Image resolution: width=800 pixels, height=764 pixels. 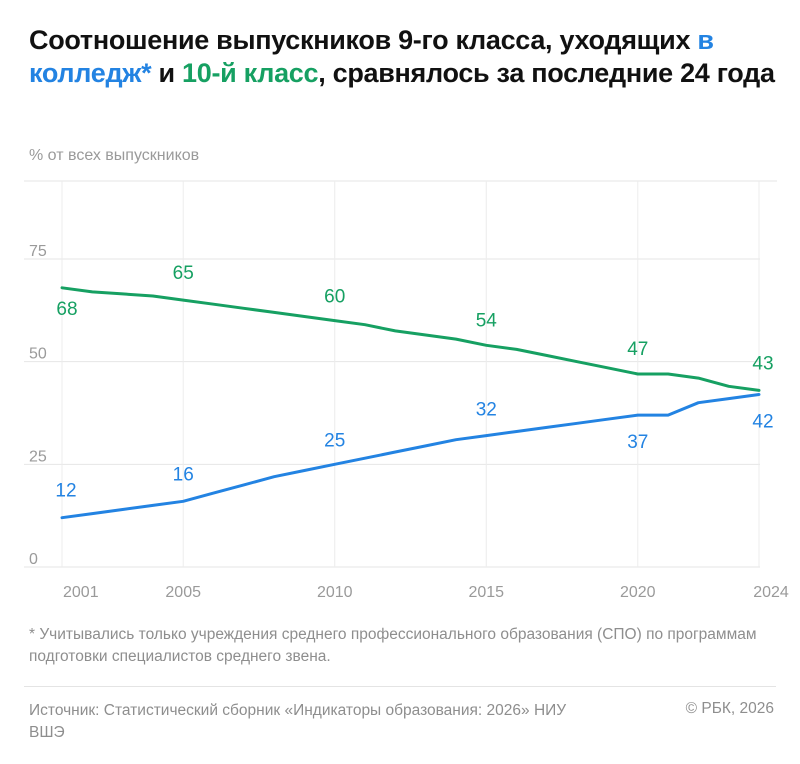 I want to click on data-label-tenth-grade: 47, so click(x=637, y=349).